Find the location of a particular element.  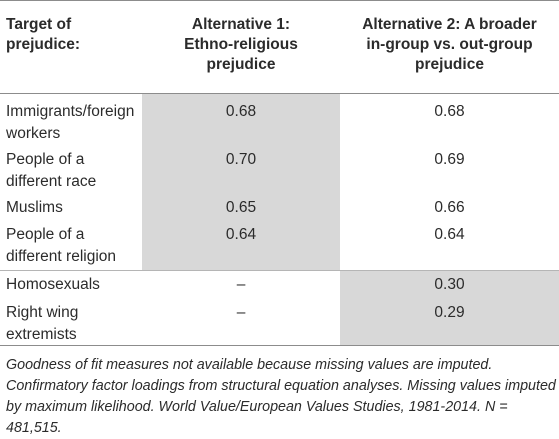

header-alternative-1: Alternative 1: Ethno-religious prejudice is located at coordinates (241, 45).